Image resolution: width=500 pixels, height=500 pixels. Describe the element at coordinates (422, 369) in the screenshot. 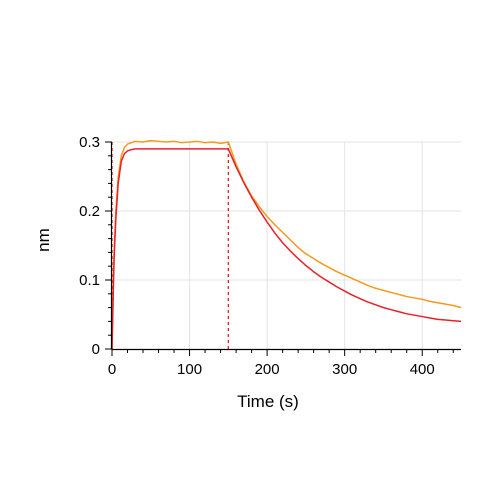

I see `x-tick-label: 400` at that location.